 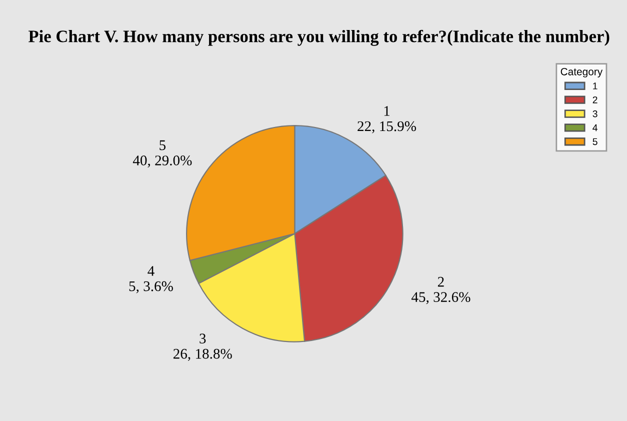 I want to click on slice-label: 2, so click(x=441, y=281).